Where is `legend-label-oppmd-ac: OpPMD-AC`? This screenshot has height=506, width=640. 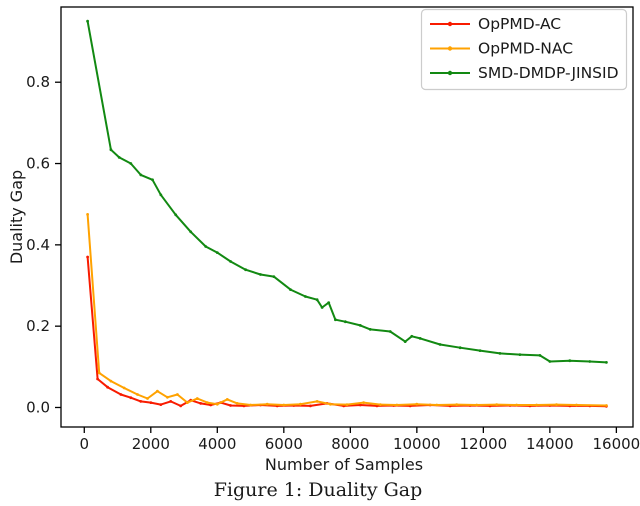
legend-label-oppmd-ac: OpPMD-AC is located at coordinates (519, 24).